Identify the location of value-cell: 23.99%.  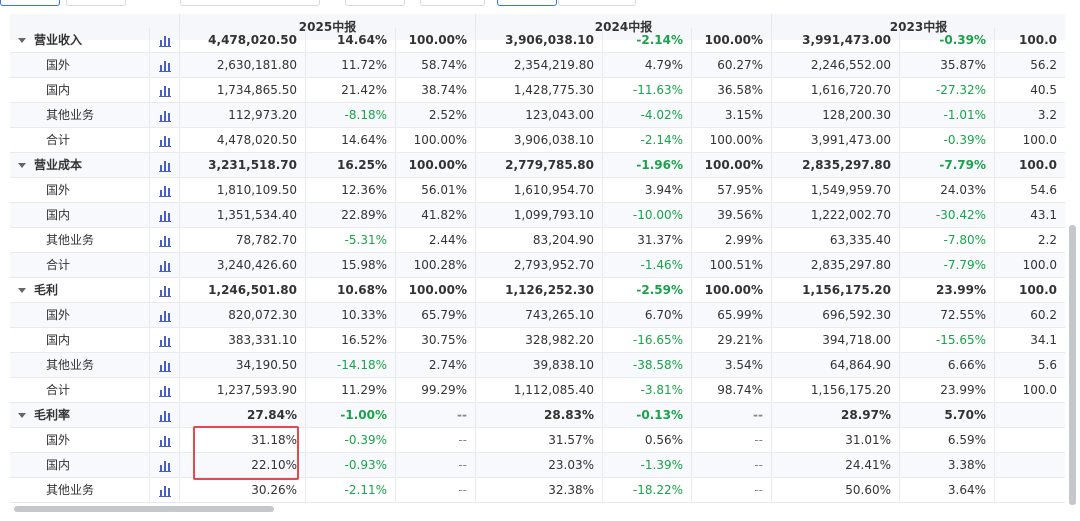
(947, 390).